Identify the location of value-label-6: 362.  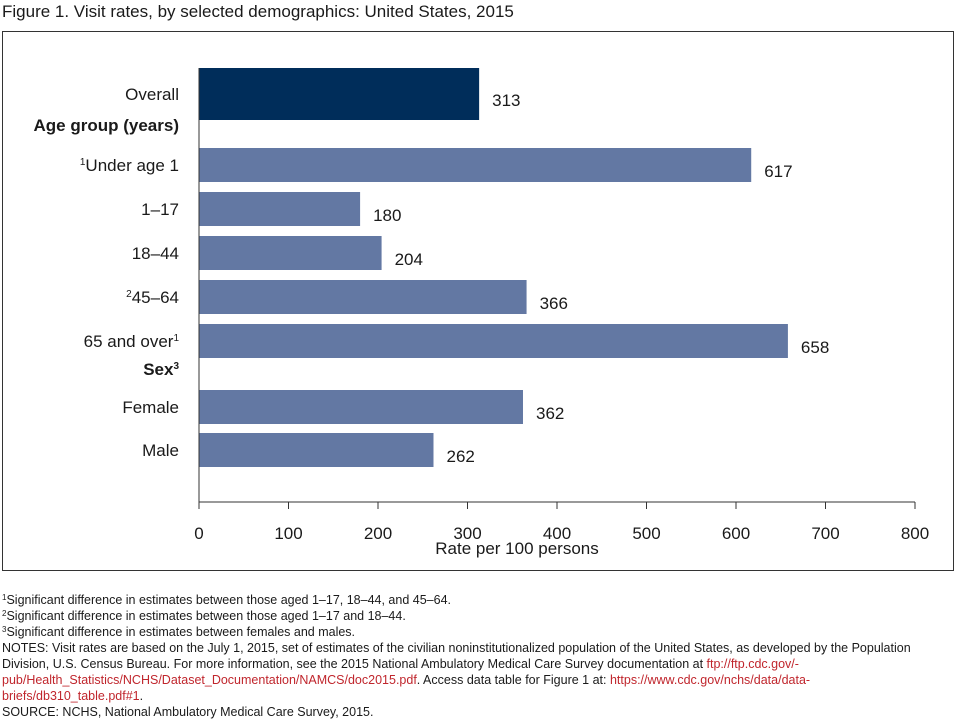
(550, 413).